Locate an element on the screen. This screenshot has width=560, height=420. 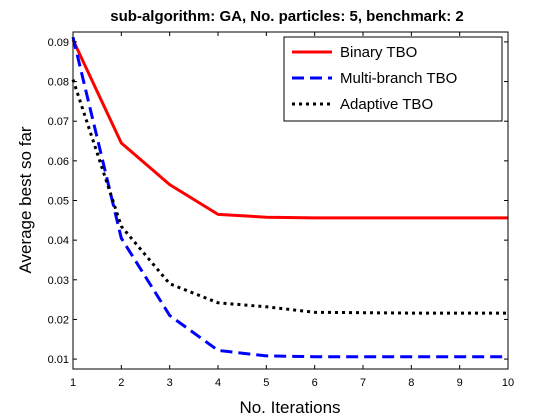
legend: Binary TBO Multi-branch TBO Adaptive TBO is located at coordinates (393, 79).